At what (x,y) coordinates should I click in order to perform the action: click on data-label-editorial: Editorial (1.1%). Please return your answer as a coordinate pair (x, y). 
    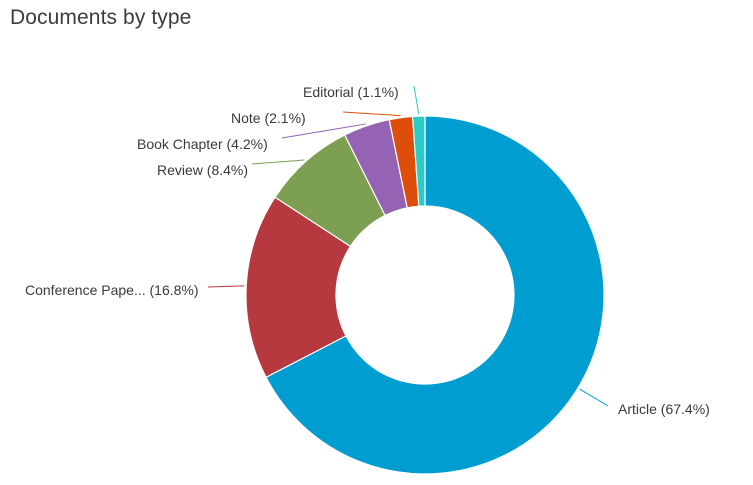
    Looking at the image, I should click on (351, 92).